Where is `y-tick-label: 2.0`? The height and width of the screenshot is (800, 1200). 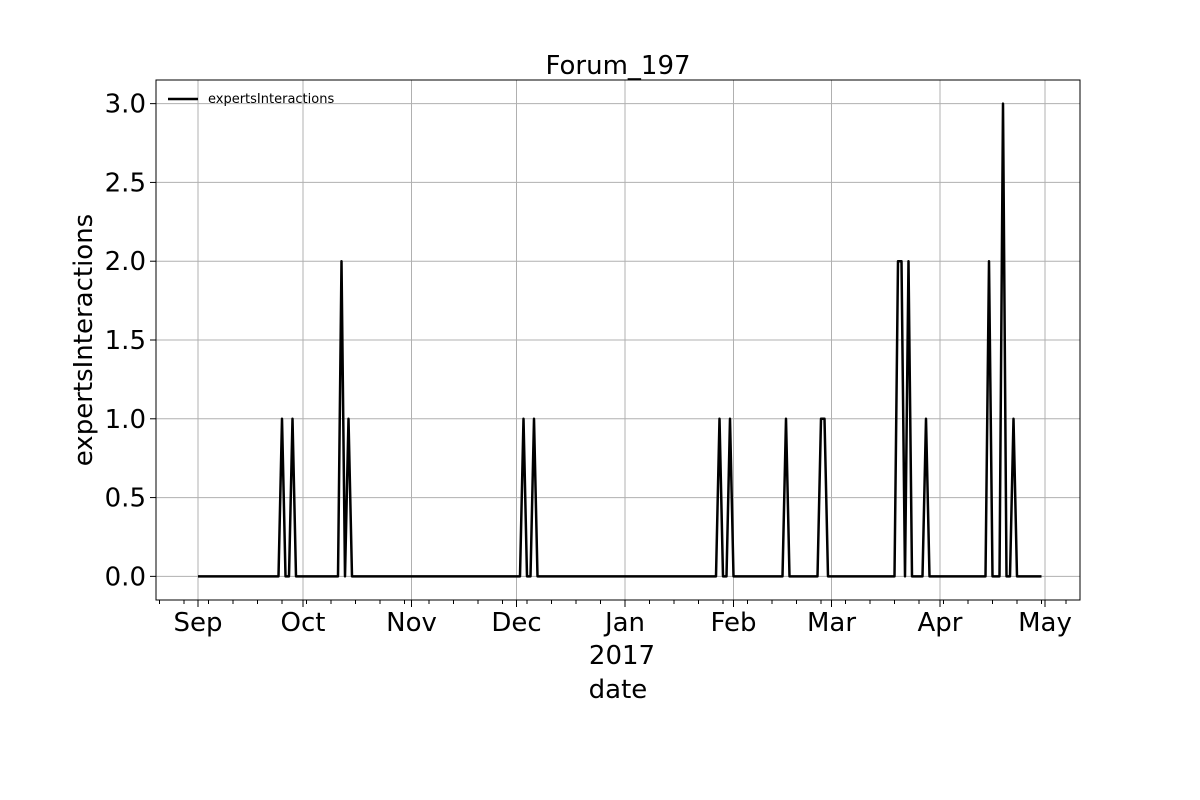 y-tick-label: 2.0 is located at coordinates (125, 262).